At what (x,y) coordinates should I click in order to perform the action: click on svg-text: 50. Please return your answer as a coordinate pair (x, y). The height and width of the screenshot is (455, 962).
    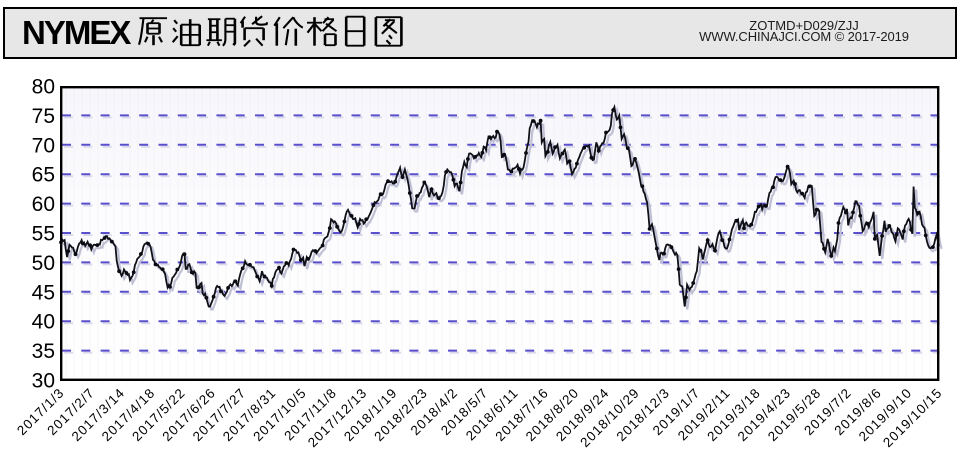
    Looking at the image, I should click on (43, 263).